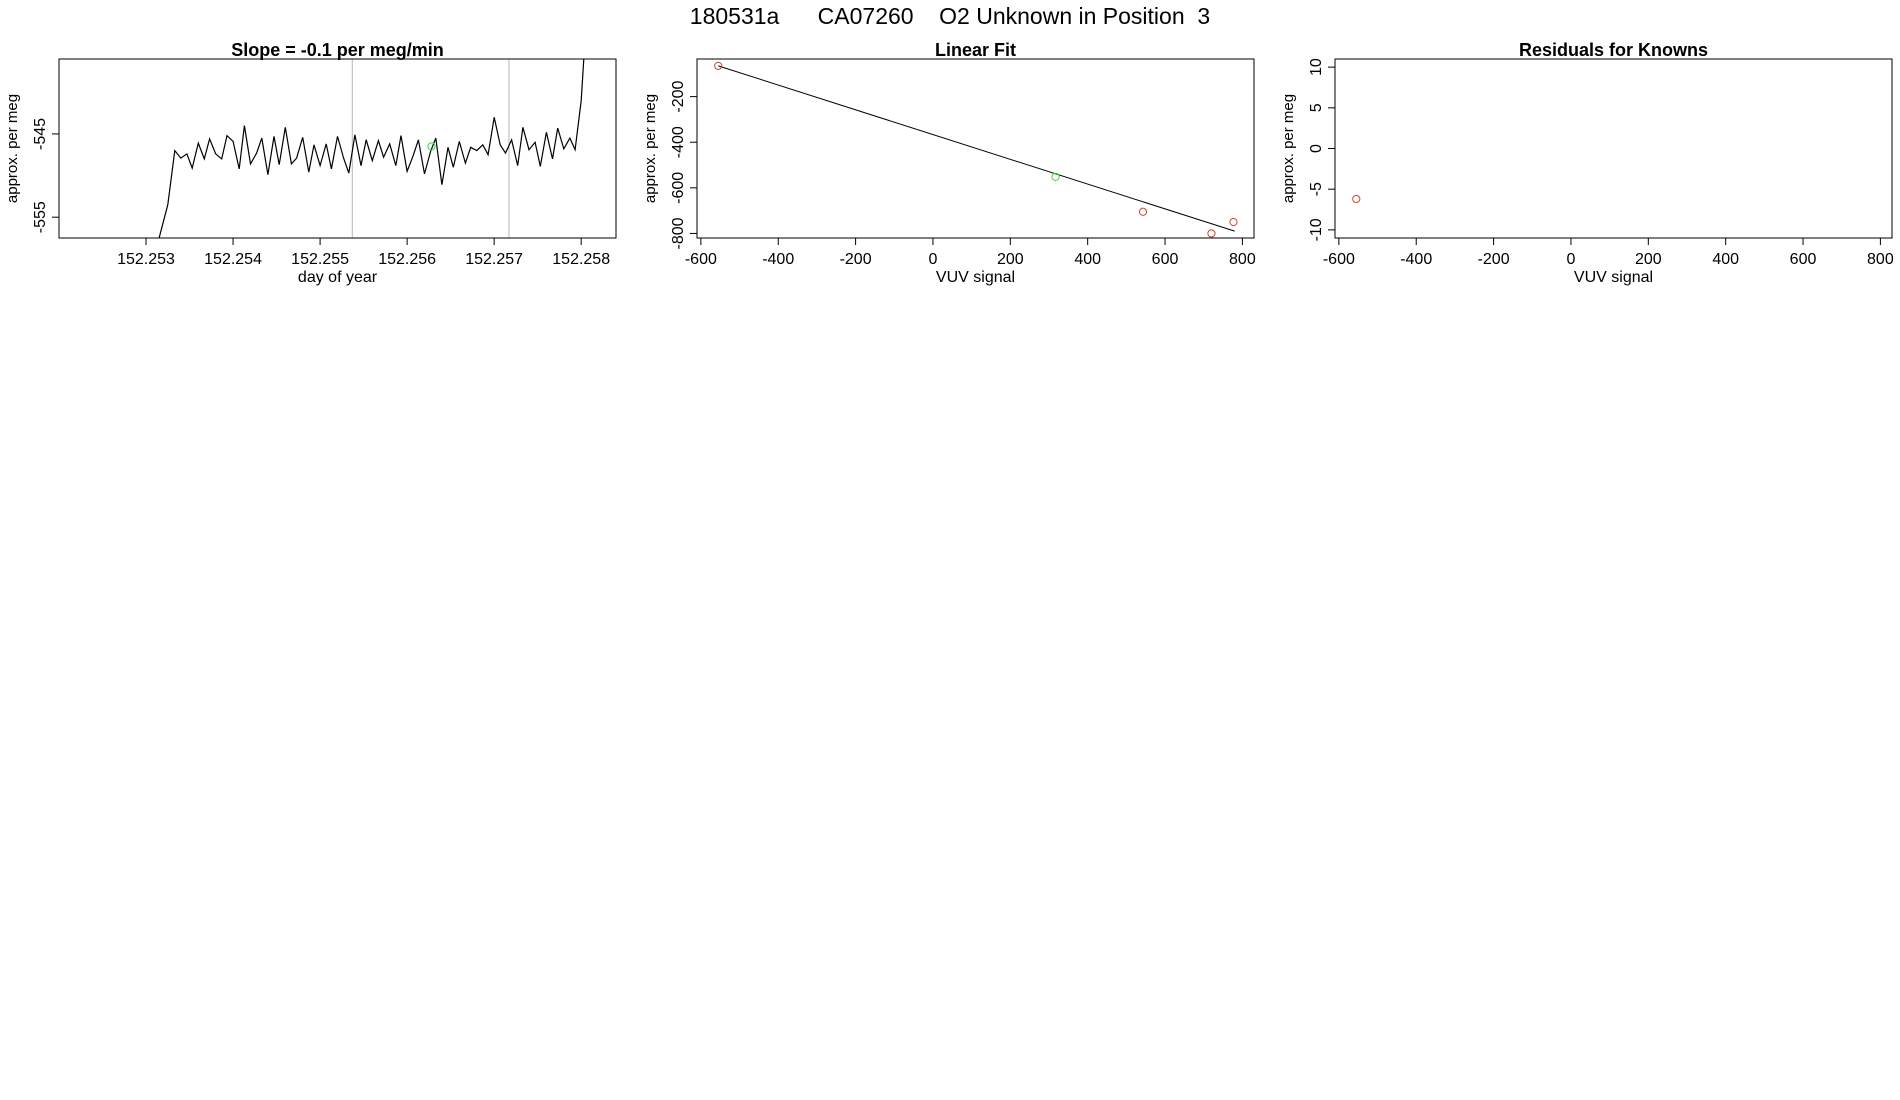 Image resolution: width=1900 pixels, height=1100 pixels. I want to click on y-tick-label: 5, so click(1316, 107).